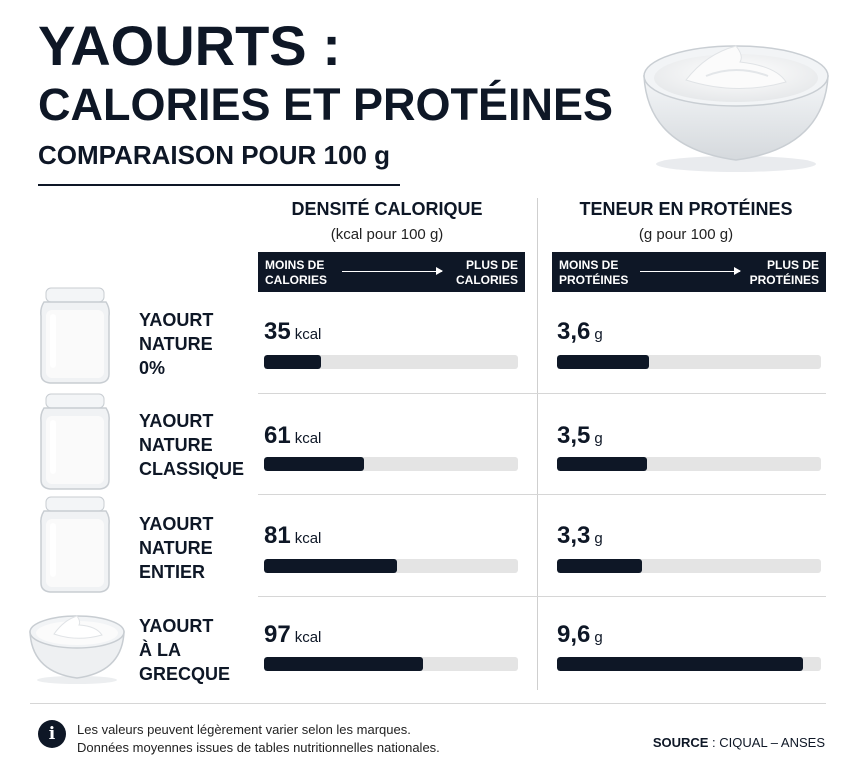 This screenshot has width=865, height=768. I want to click on protein-number: 3,5, so click(574, 435).